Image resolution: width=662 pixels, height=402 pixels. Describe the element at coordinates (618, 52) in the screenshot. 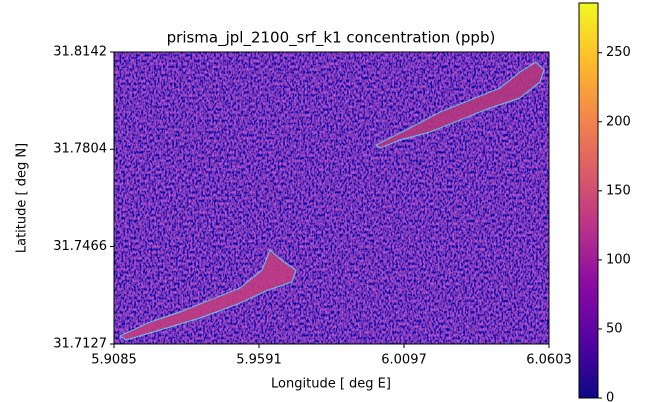

I see `colorbar-tick-label: 250` at that location.